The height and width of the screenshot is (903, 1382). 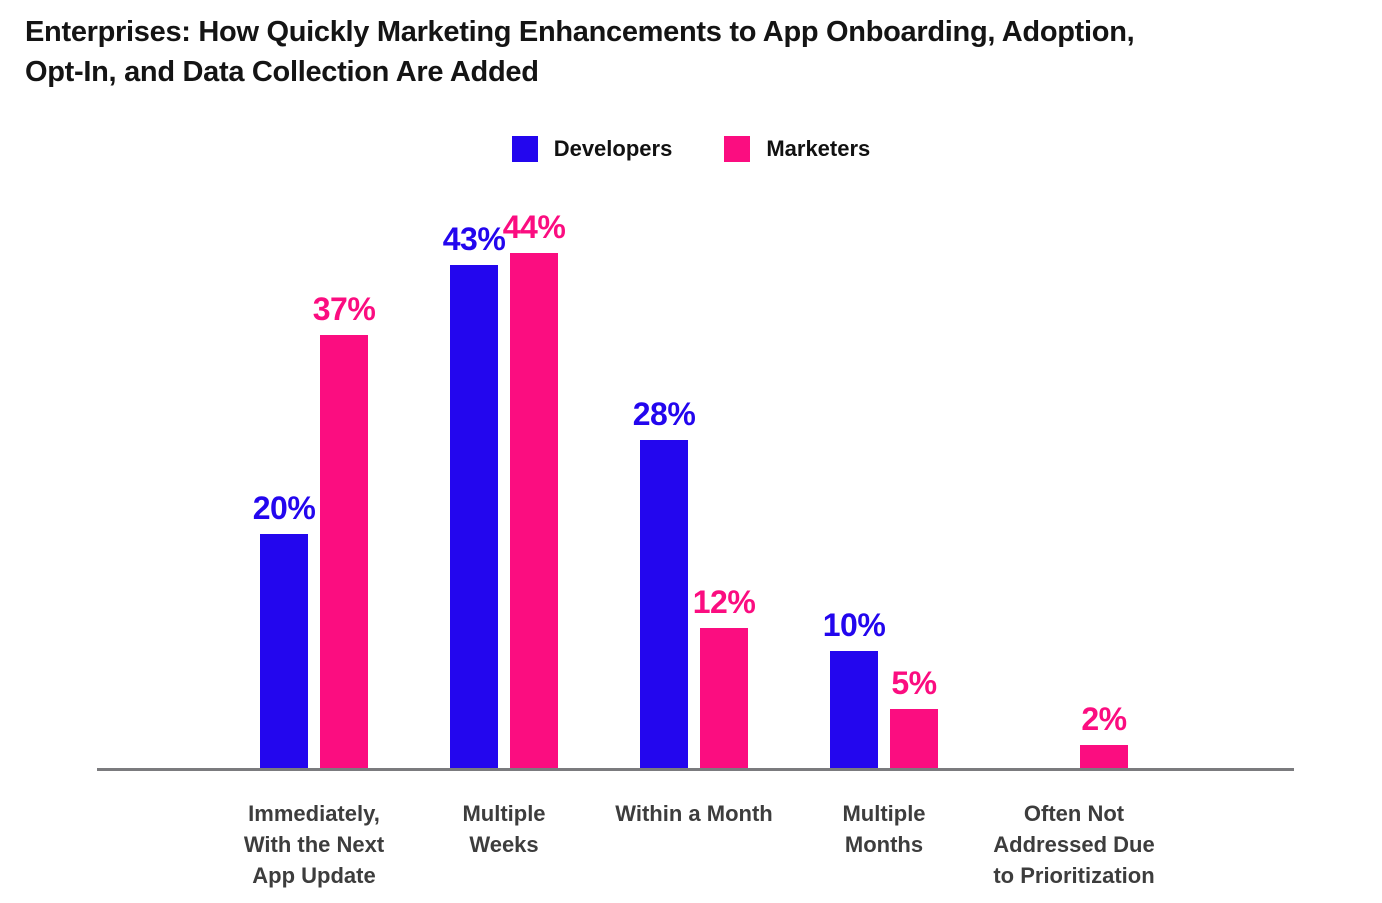 I want to click on legend-swatch-developers-icon, so click(x=524, y=149).